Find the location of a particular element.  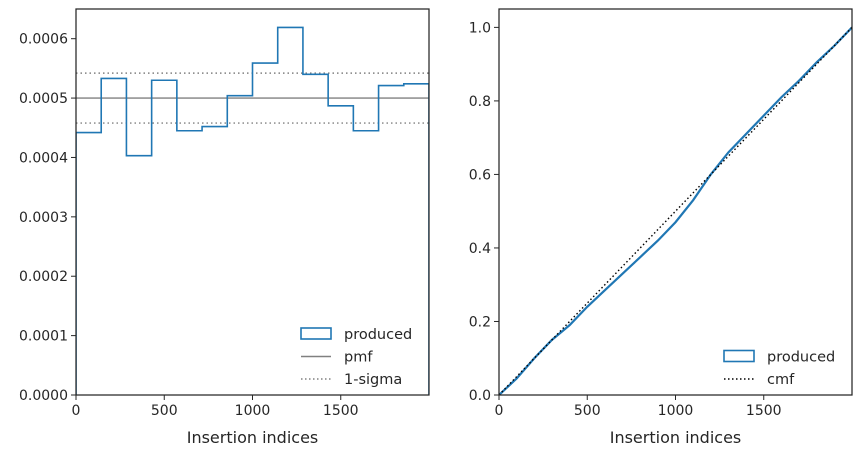

y-tick-label: 0.0004 is located at coordinates (43, 158).